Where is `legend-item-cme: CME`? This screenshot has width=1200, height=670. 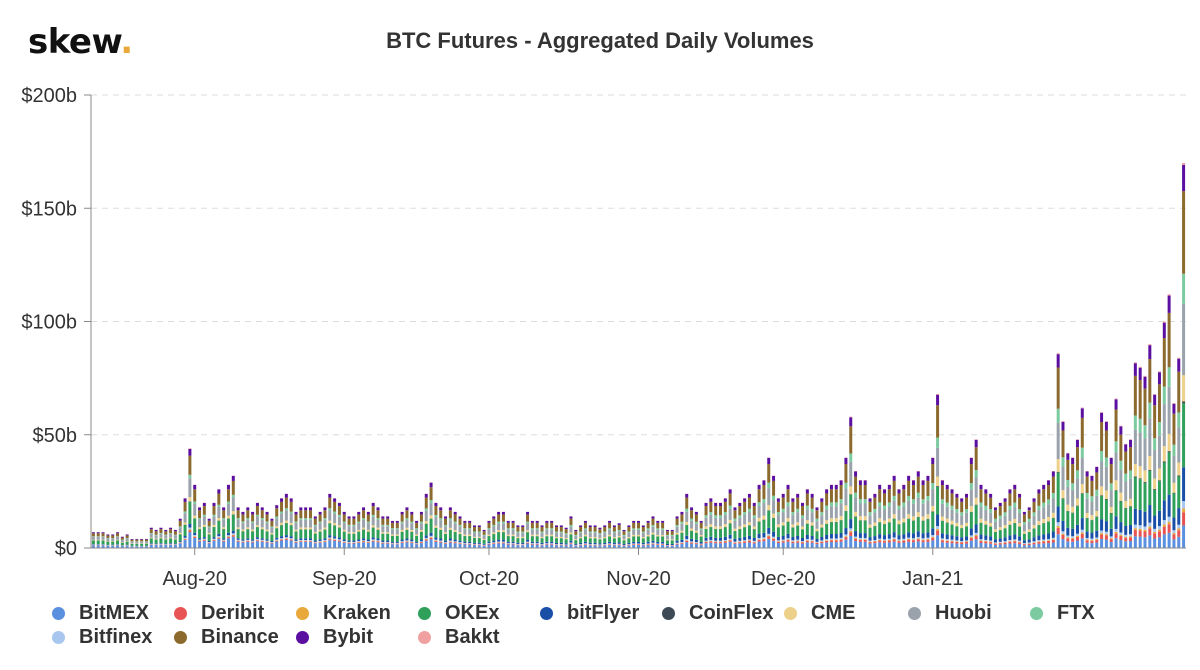
legend-item-cme: CME is located at coordinates (819, 613).